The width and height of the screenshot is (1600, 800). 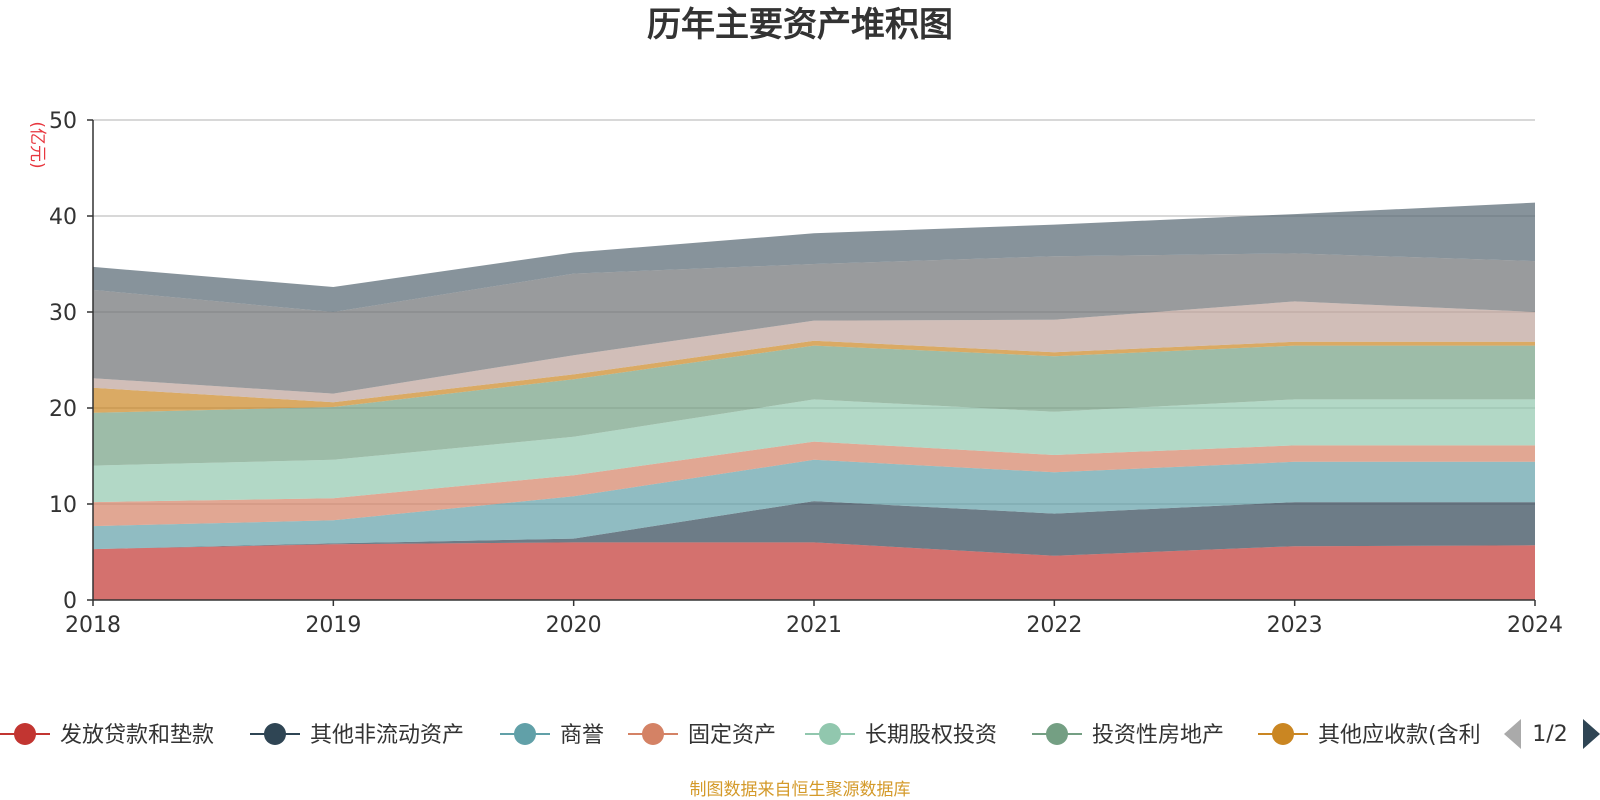 What do you see at coordinates (931, 735) in the screenshot?
I see `legend-label: 长期股权投资` at bounding box center [931, 735].